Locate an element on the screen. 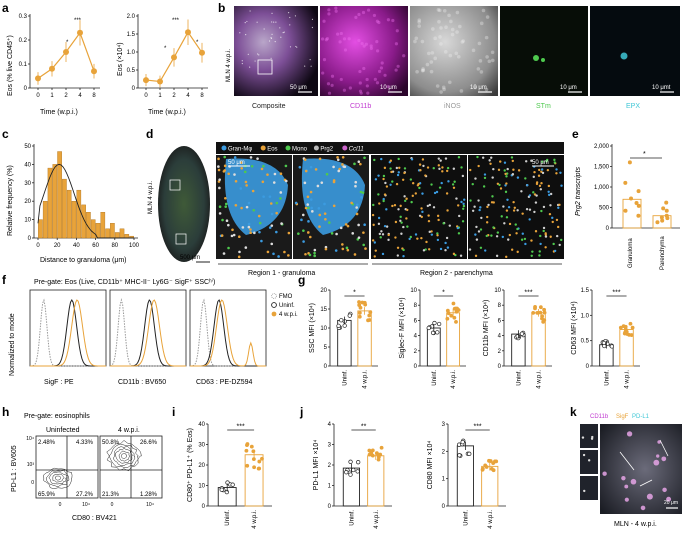 The image size is (685, 536). ytick-label: 8 is located at coordinates (500, 306).